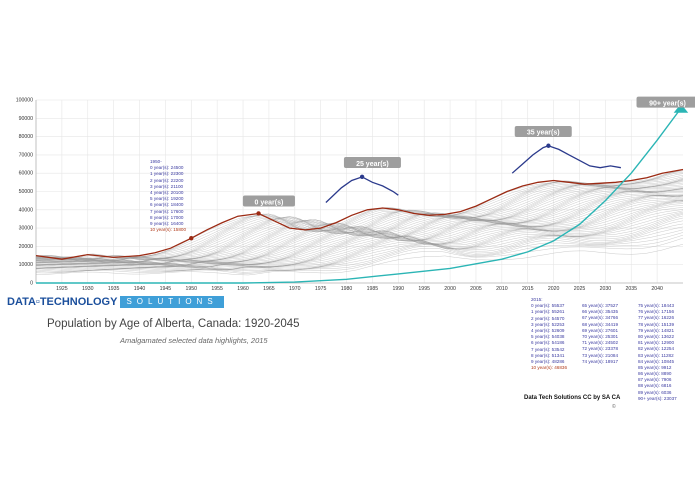  I want to click on x-tick-label: 1960, so click(243, 289).